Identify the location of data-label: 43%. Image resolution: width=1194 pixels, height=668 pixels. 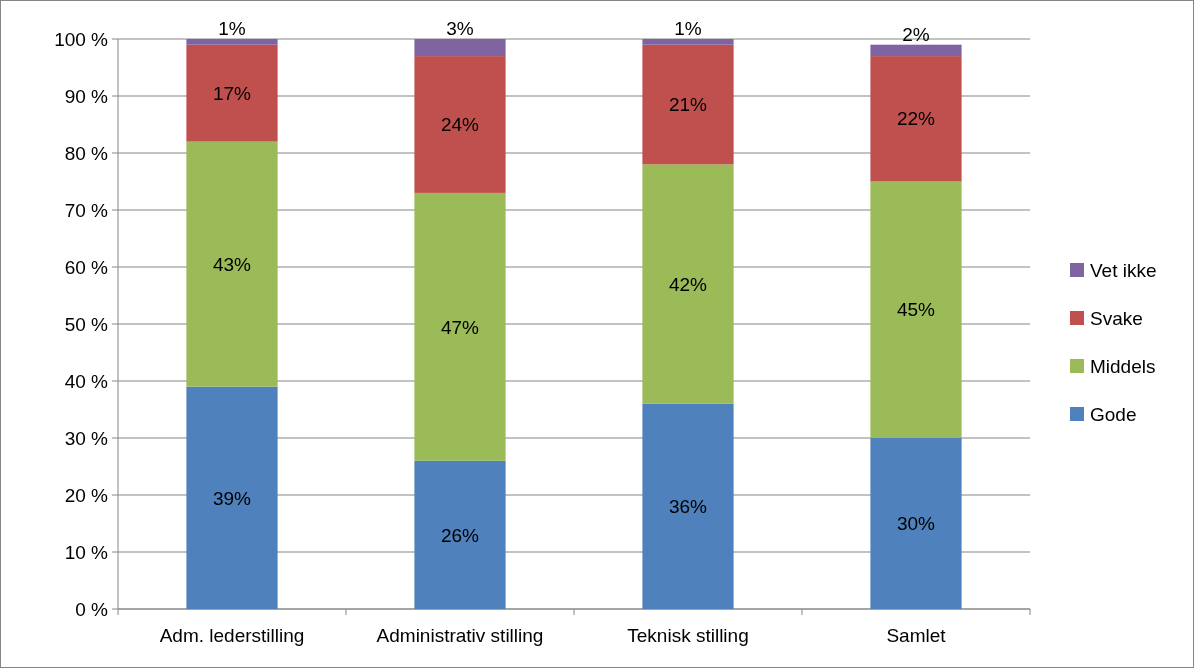
(232, 264).